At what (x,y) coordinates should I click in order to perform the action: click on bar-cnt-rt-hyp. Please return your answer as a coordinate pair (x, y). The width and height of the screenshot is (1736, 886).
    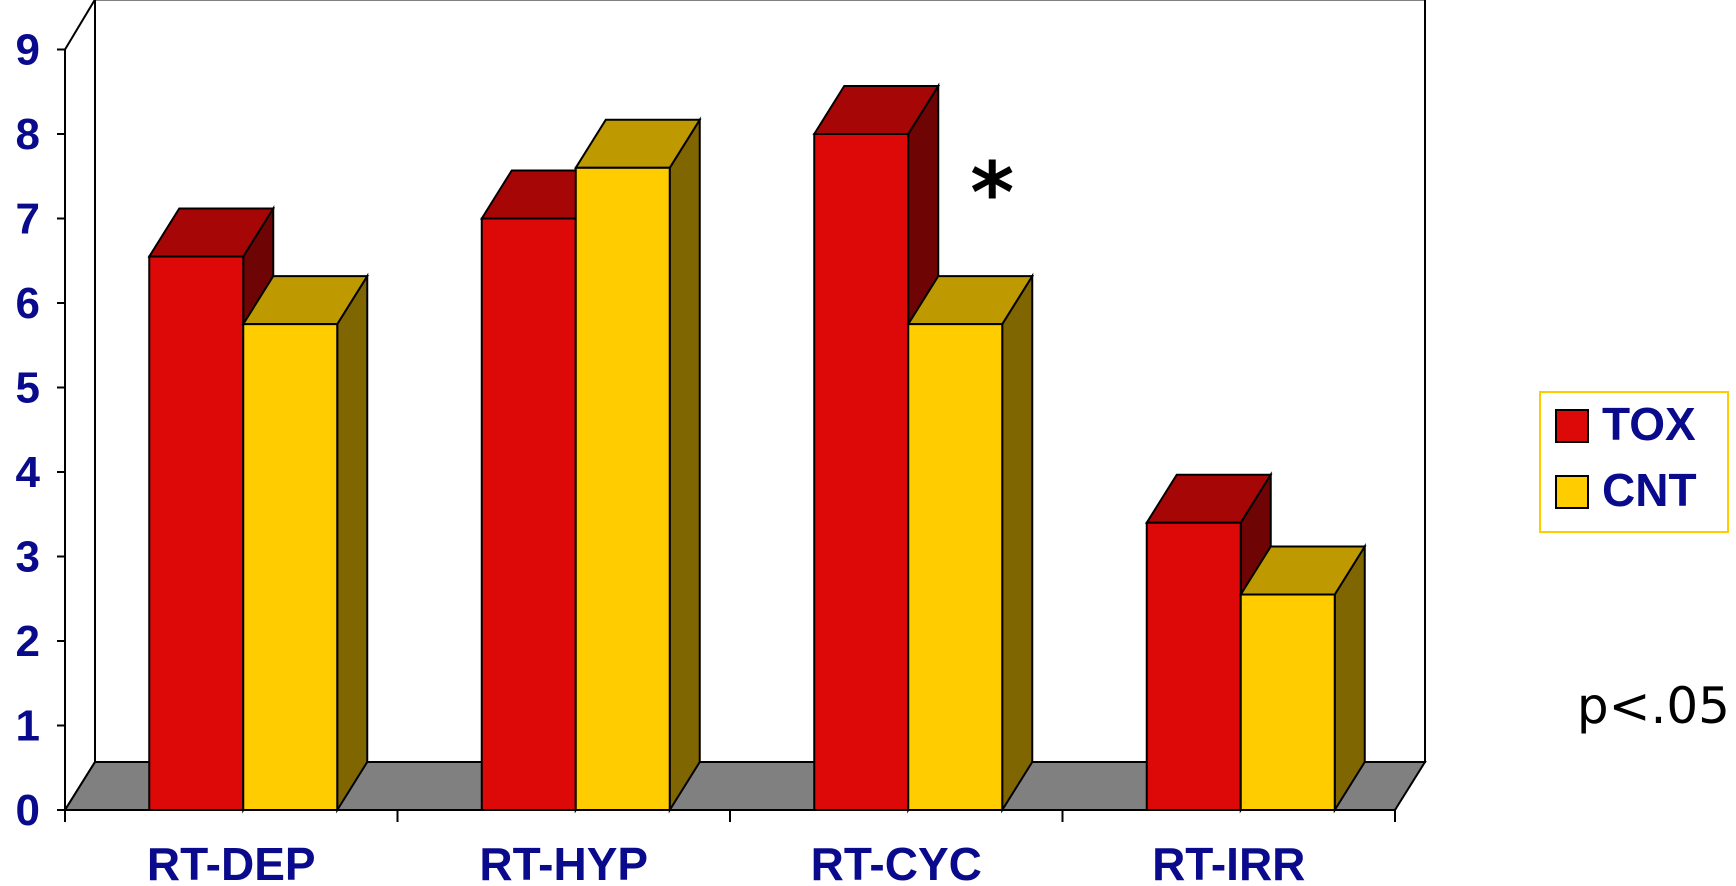
    Looking at the image, I should click on (637, 465).